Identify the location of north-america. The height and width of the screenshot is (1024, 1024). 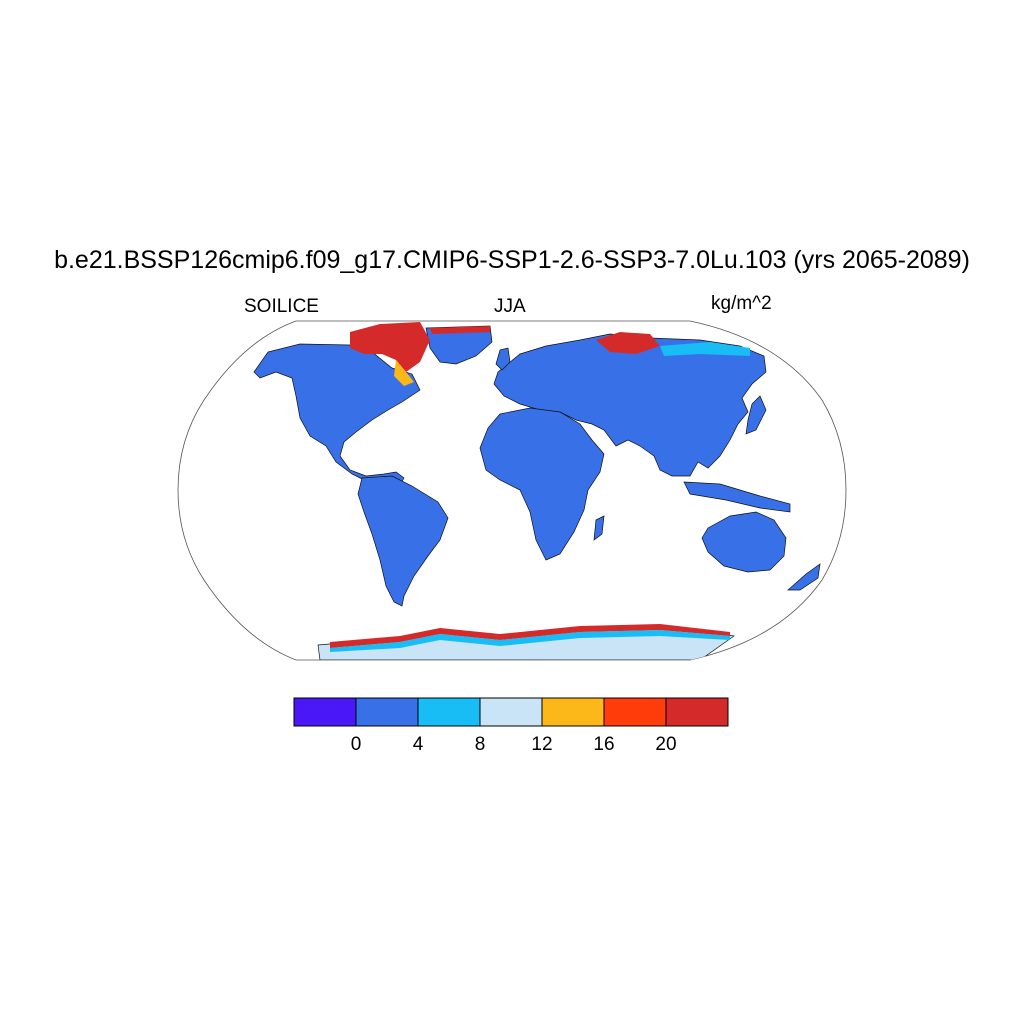
(337, 416).